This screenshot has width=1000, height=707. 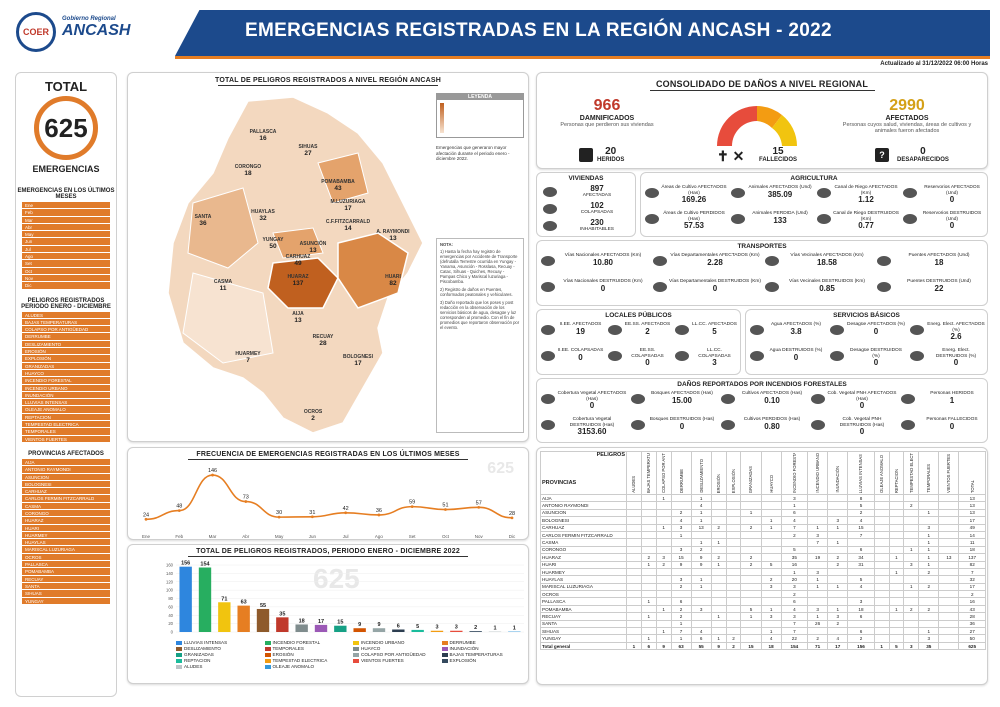 I want to click on map-province-name: SANTA, so click(x=203, y=217).